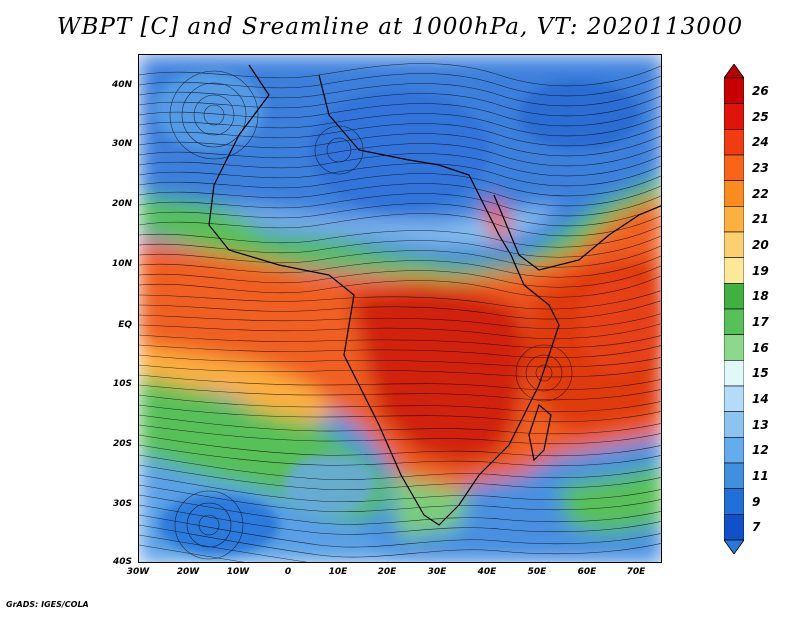 The height and width of the screenshot is (618, 800). I want to click on lat-tick-label: 30N, so click(121, 144).